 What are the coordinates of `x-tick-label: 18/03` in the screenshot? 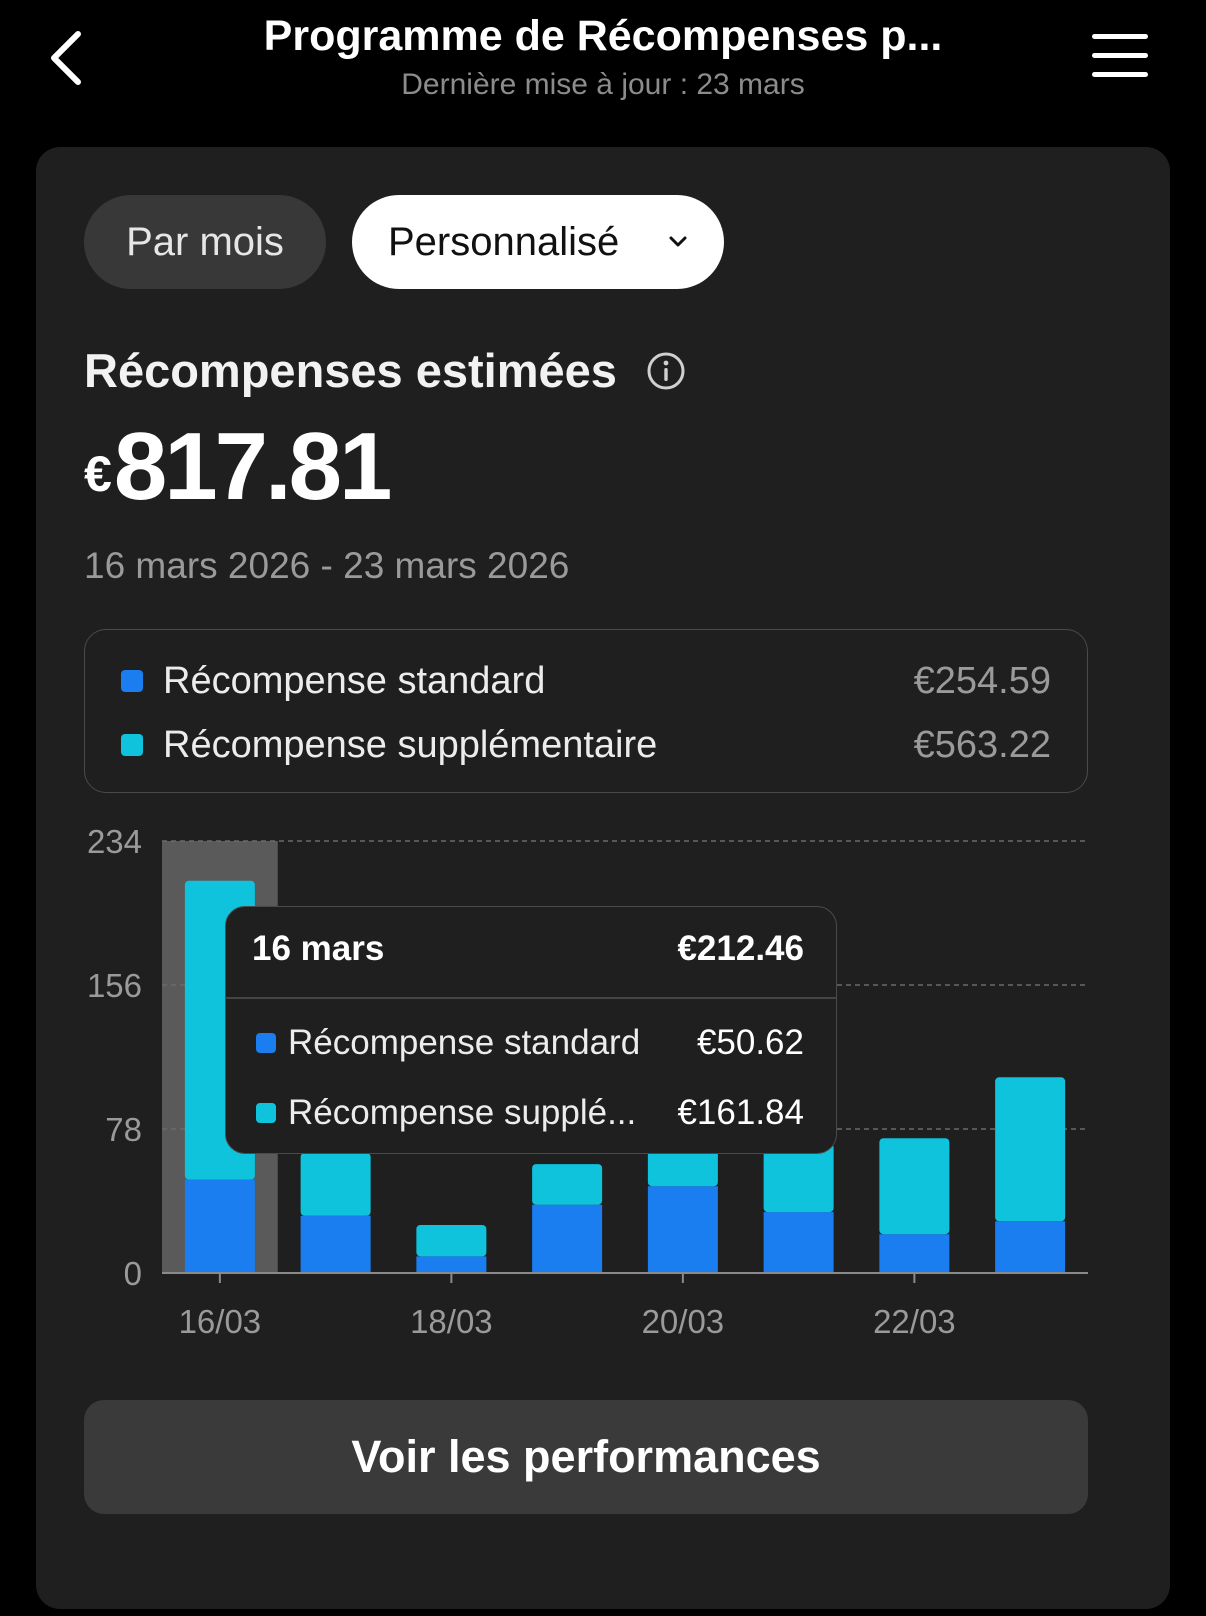 It's located at (451, 1321).